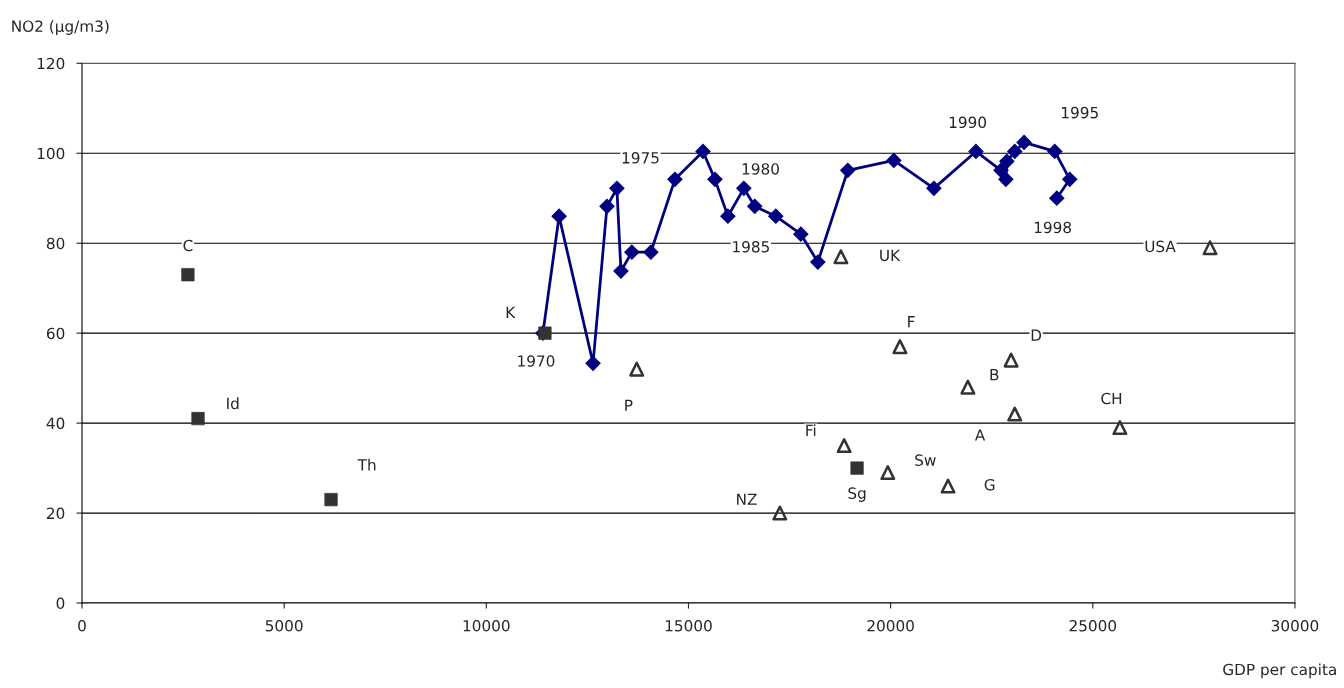 The image size is (1344, 688). Describe the element at coordinates (890, 255) in the screenshot. I see `annotation: UK` at that location.